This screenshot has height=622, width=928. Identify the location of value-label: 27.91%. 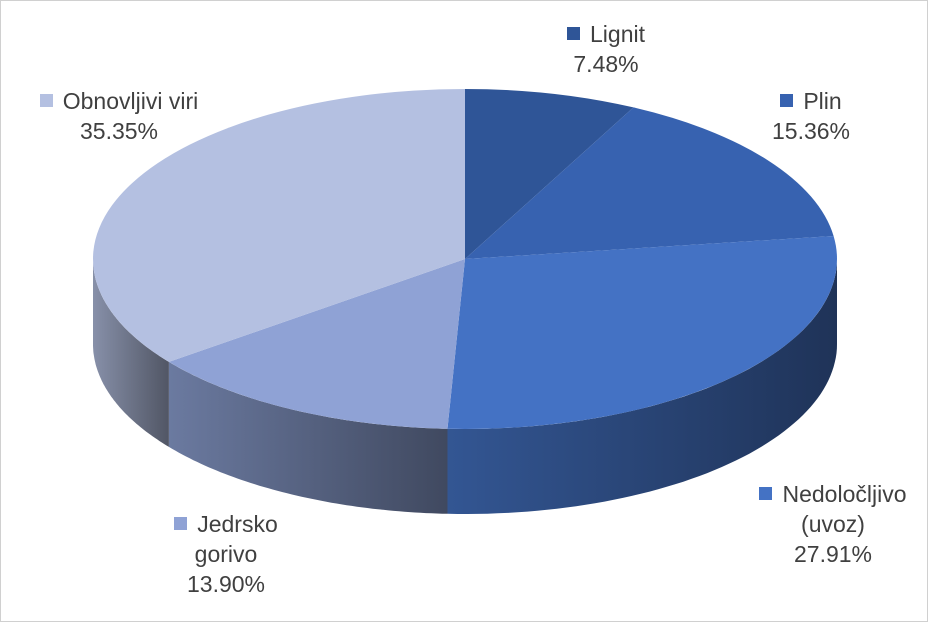
(832, 554).